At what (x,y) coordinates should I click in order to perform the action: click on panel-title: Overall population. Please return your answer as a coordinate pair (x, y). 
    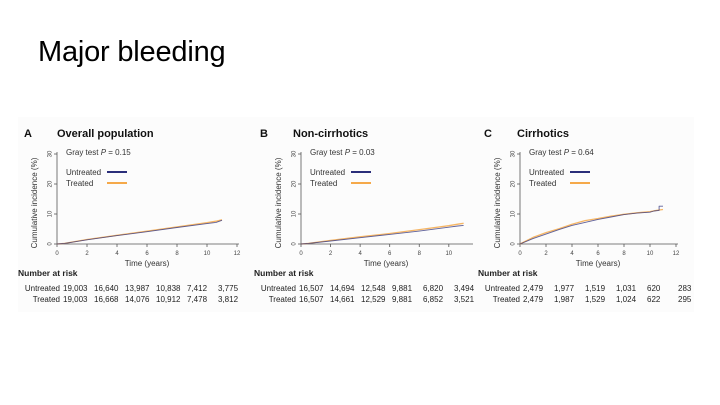
    Looking at the image, I should click on (105, 134).